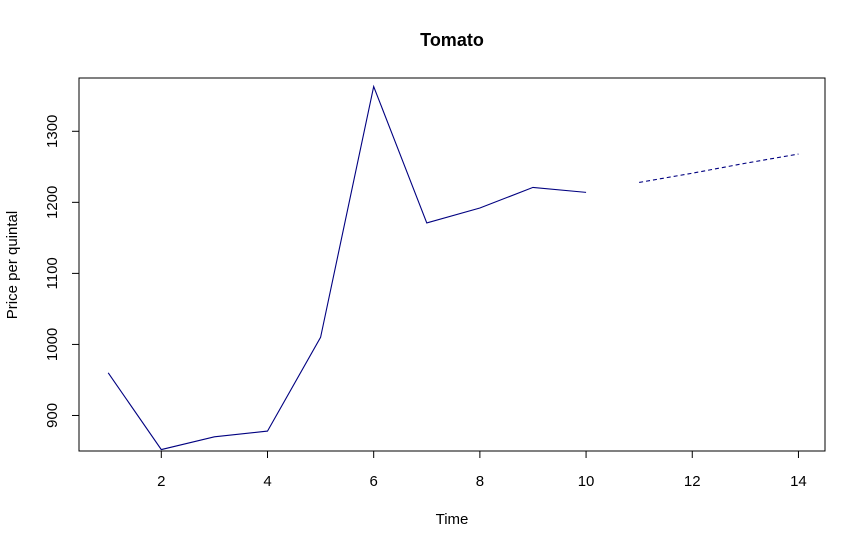 The width and height of the screenshot is (866, 549). What do you see at coordinates (452, 519) in the screenshot?
I see `x-axis-label: Time` at bounding box center [452, 519].